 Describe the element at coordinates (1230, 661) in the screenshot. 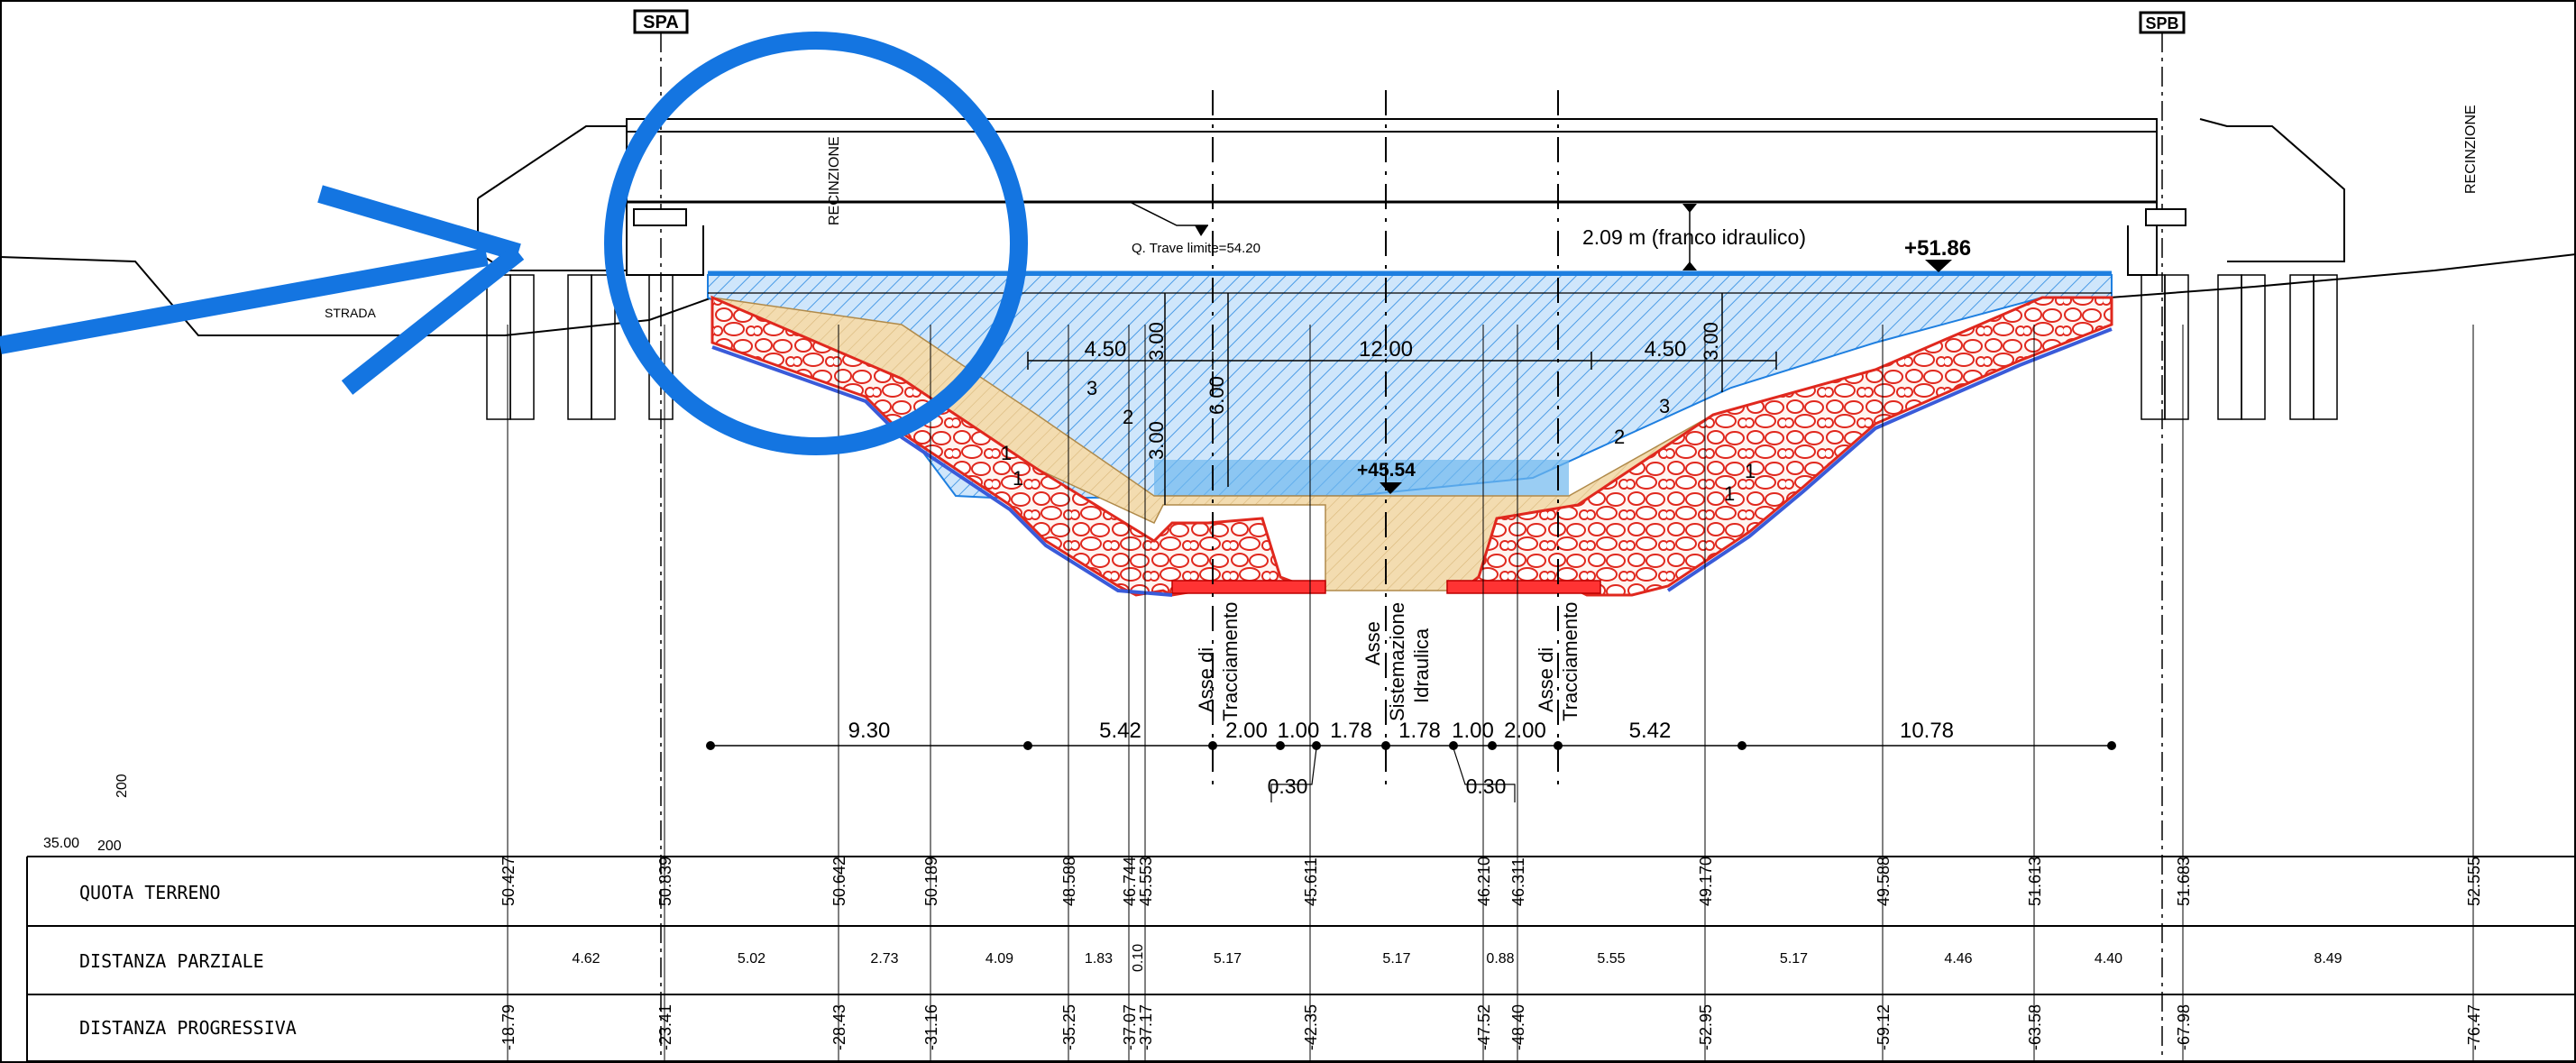

I see `asse-left-line2: Tracciamento` at that location.